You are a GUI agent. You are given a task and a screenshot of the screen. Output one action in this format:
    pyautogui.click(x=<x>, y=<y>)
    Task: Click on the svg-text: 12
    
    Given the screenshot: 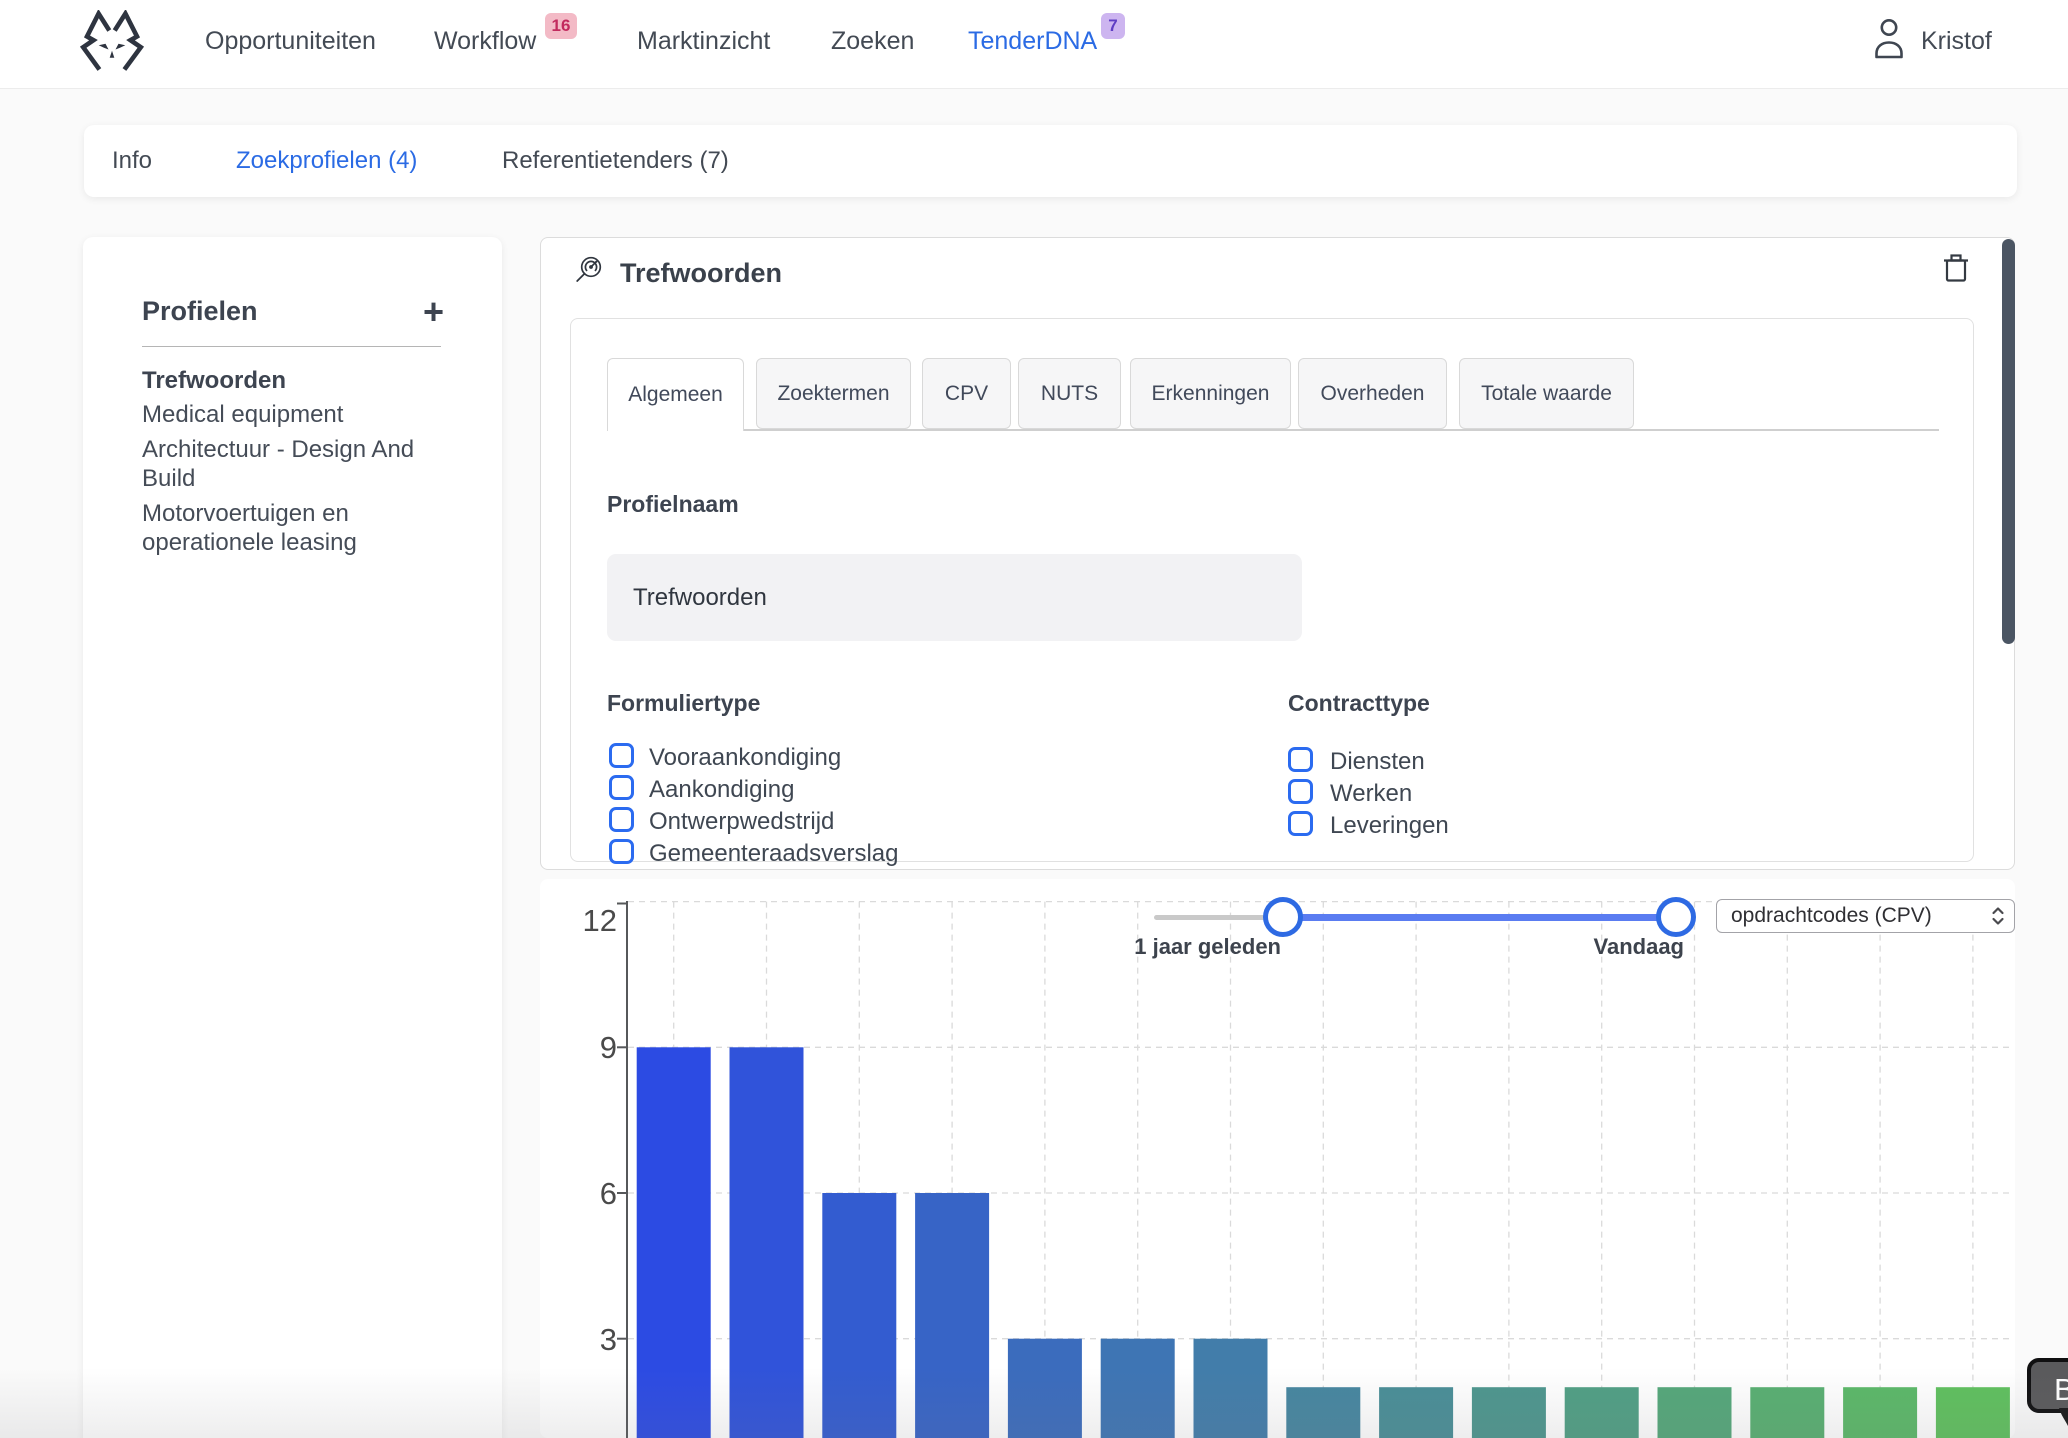 What is the action you would take?
    pyautogui.click(x=600, y=920)
    